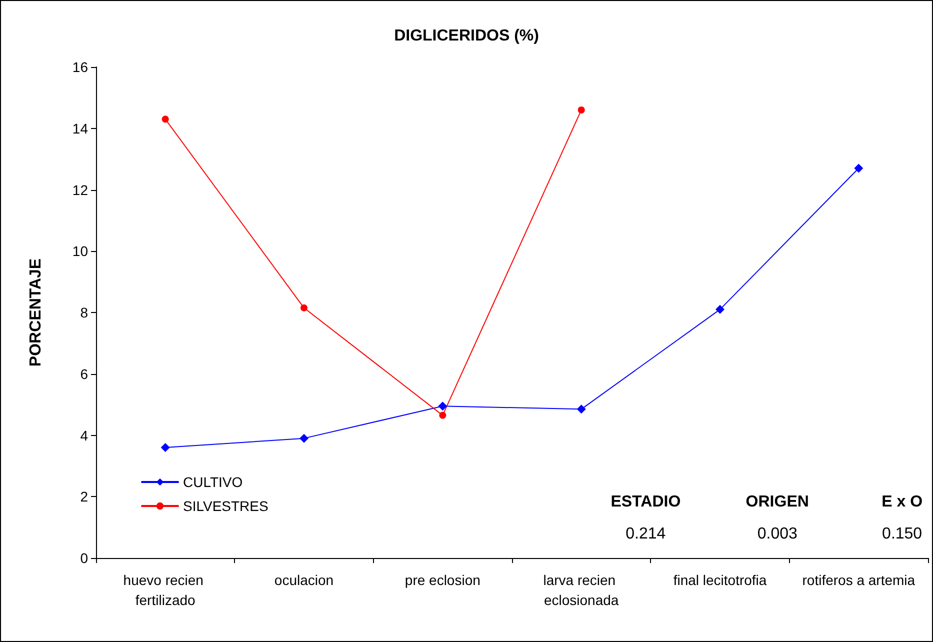 The width and height of the screenshot is (933, 642). Describe the element at coordinates (80, 251) in the screenshot. I see `y-tick-label: 10` at that location.